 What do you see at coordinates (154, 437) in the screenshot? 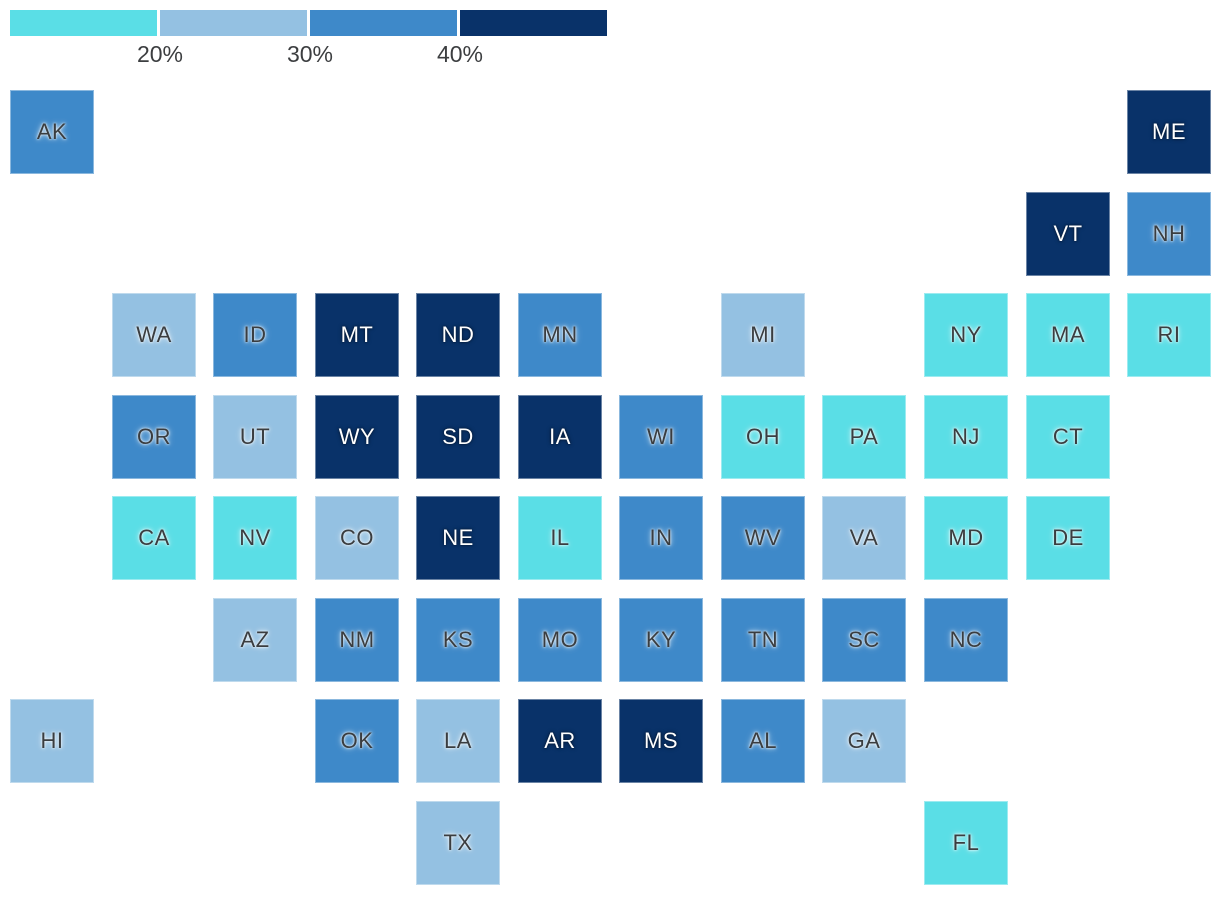
I see `state-tile-or: OR` at bounding box center [154, 437].